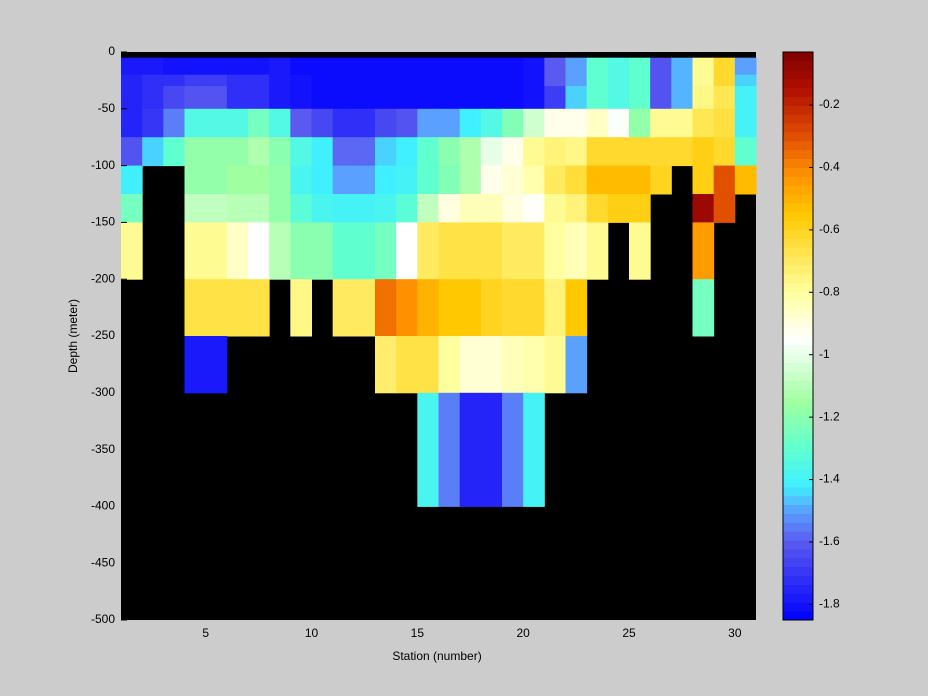  Describe the element at coordinates (103, 392) in the screenshot. I see `y-tick-label: -300` at that location.